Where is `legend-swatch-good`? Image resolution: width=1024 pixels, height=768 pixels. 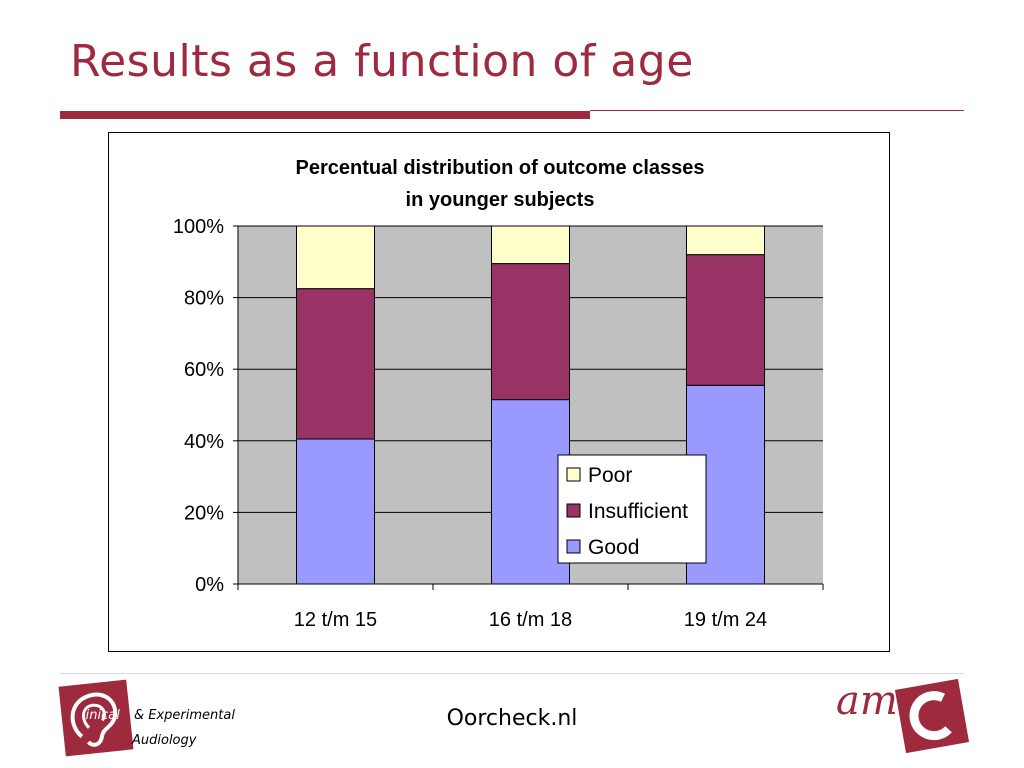 legend-swatch-good is located at coordinates (573, 546).